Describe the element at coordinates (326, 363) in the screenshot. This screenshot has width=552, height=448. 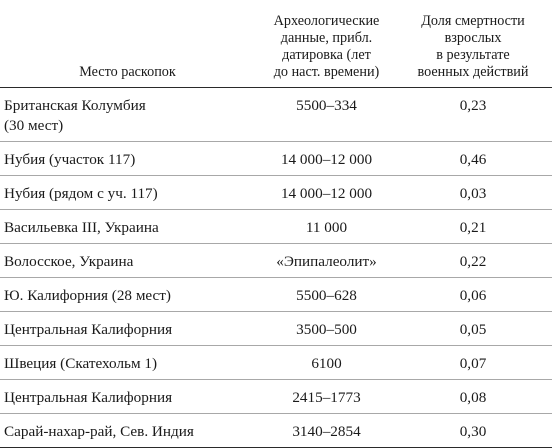
I see `cell-dating: 6100` at that location.